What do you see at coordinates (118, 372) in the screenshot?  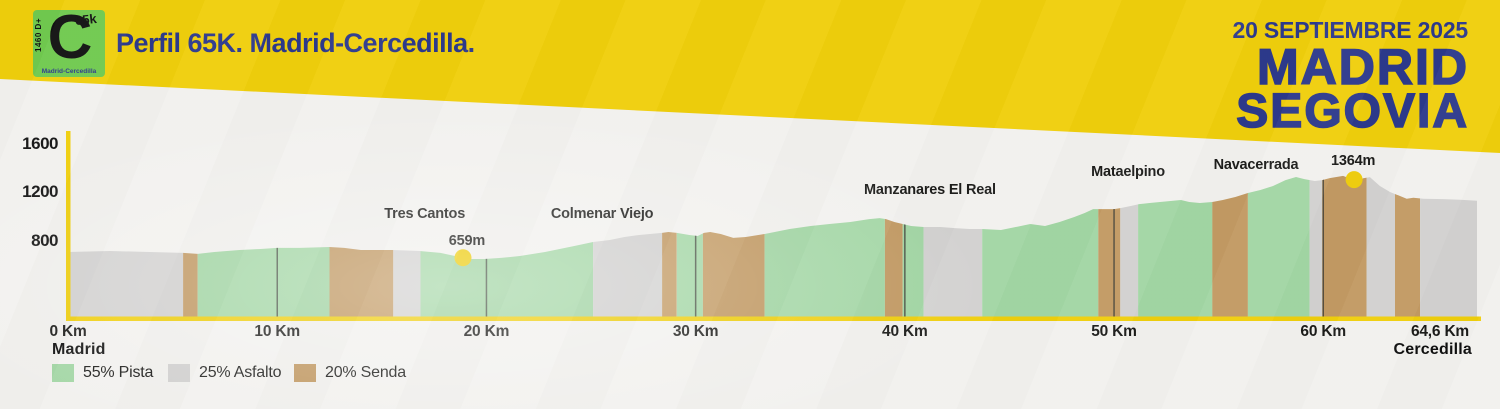 I see `legend-label: 55% Pista` at bounding box center [118, 372].